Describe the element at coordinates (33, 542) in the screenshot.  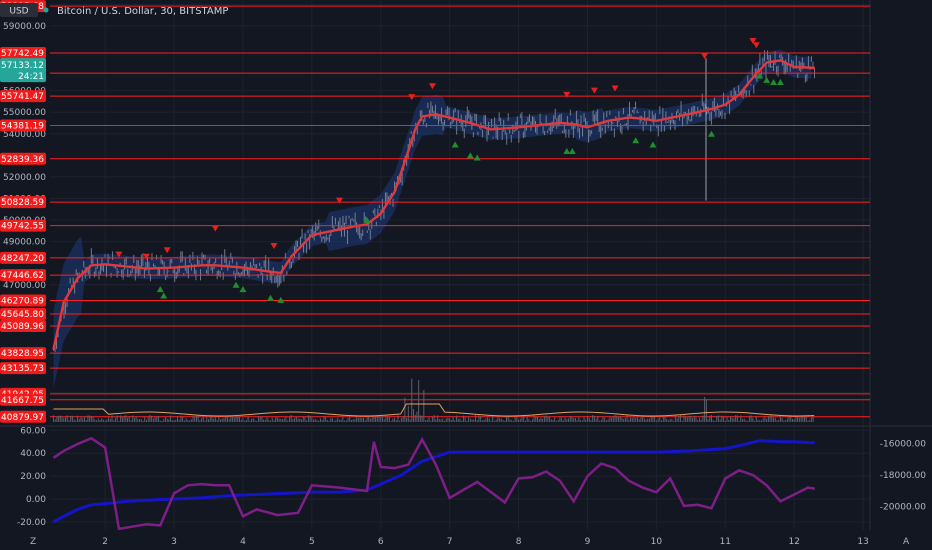
I see `corner-label-left: Z` at that location.